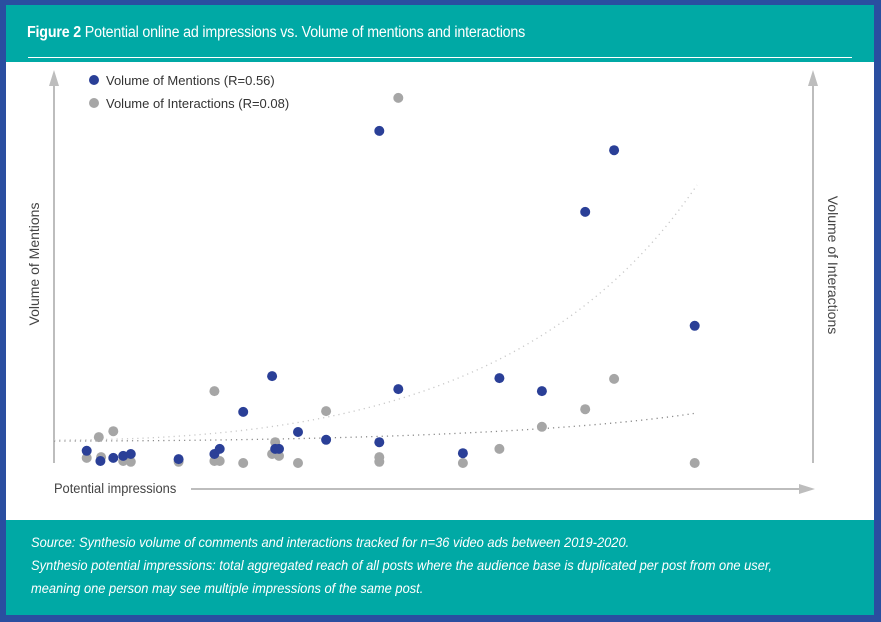  What do you see at coordinates (190, 80) in the screenshot?
I see `legend-mentions-label: Volume of Mentions (R=0.56)` at bounding box center [190, 80].